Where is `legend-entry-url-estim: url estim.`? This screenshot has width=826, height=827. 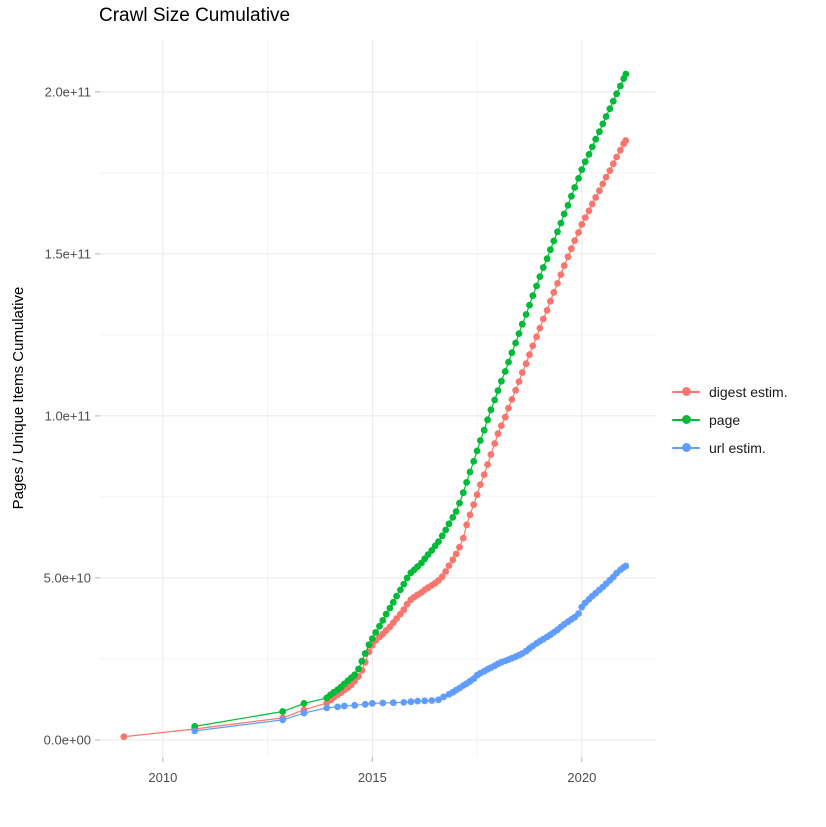 legend-entry-url-estim: url estim. is located at coordinates (730, 448).